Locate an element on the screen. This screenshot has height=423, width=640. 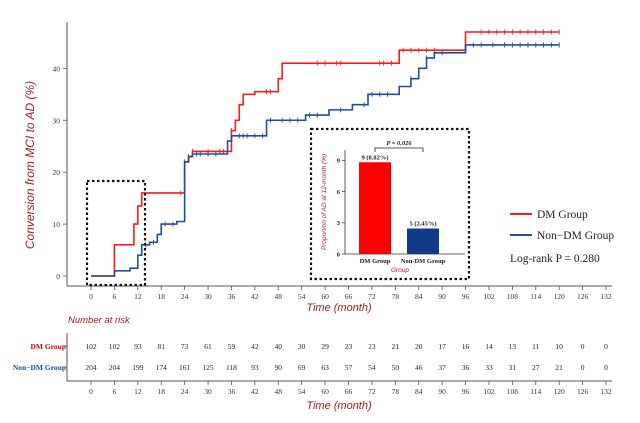
risk-x-tick-label: 126 is located at coordinates (583, 391).